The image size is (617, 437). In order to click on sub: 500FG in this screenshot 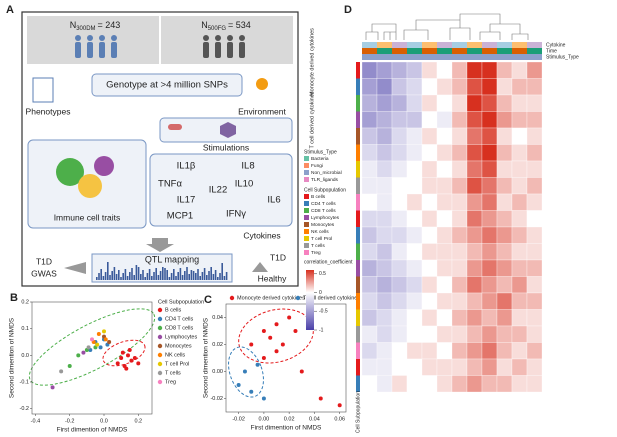, I will do `click(217, 29)`.